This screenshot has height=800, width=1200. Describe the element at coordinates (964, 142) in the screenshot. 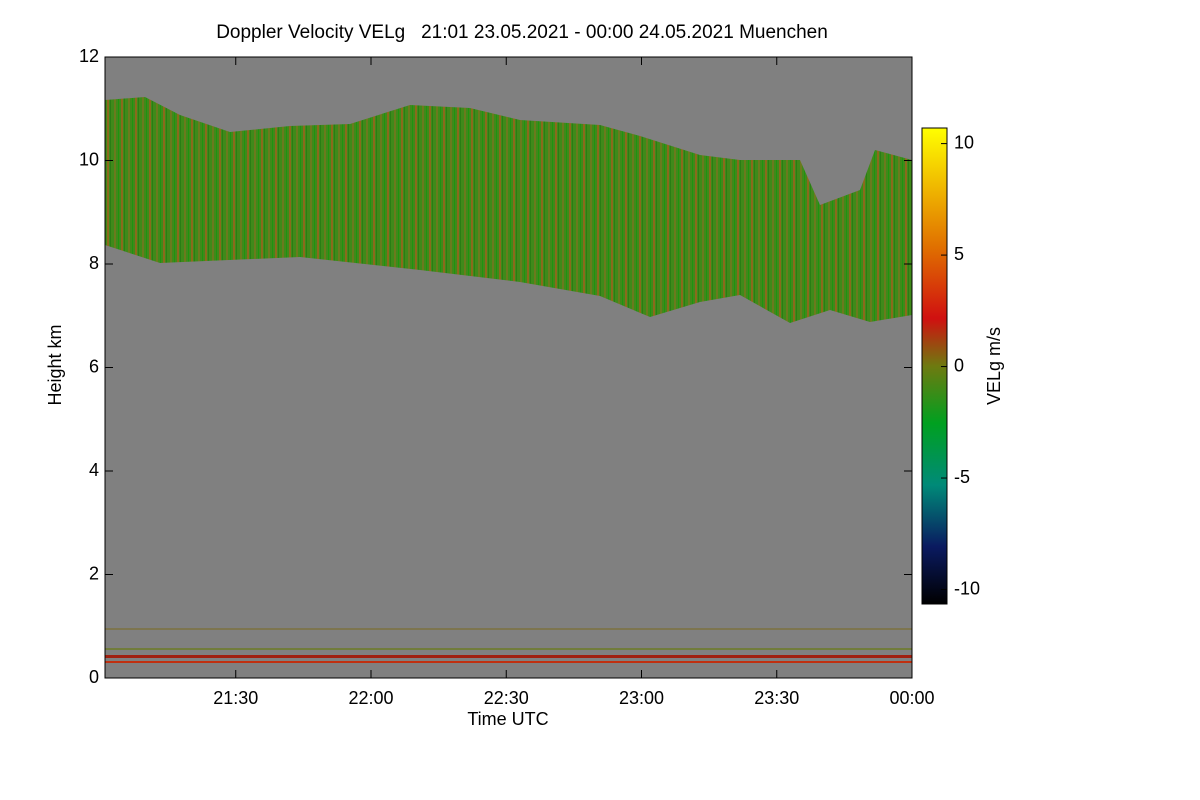

I see `colorbar-tick-label: 10` at that location.